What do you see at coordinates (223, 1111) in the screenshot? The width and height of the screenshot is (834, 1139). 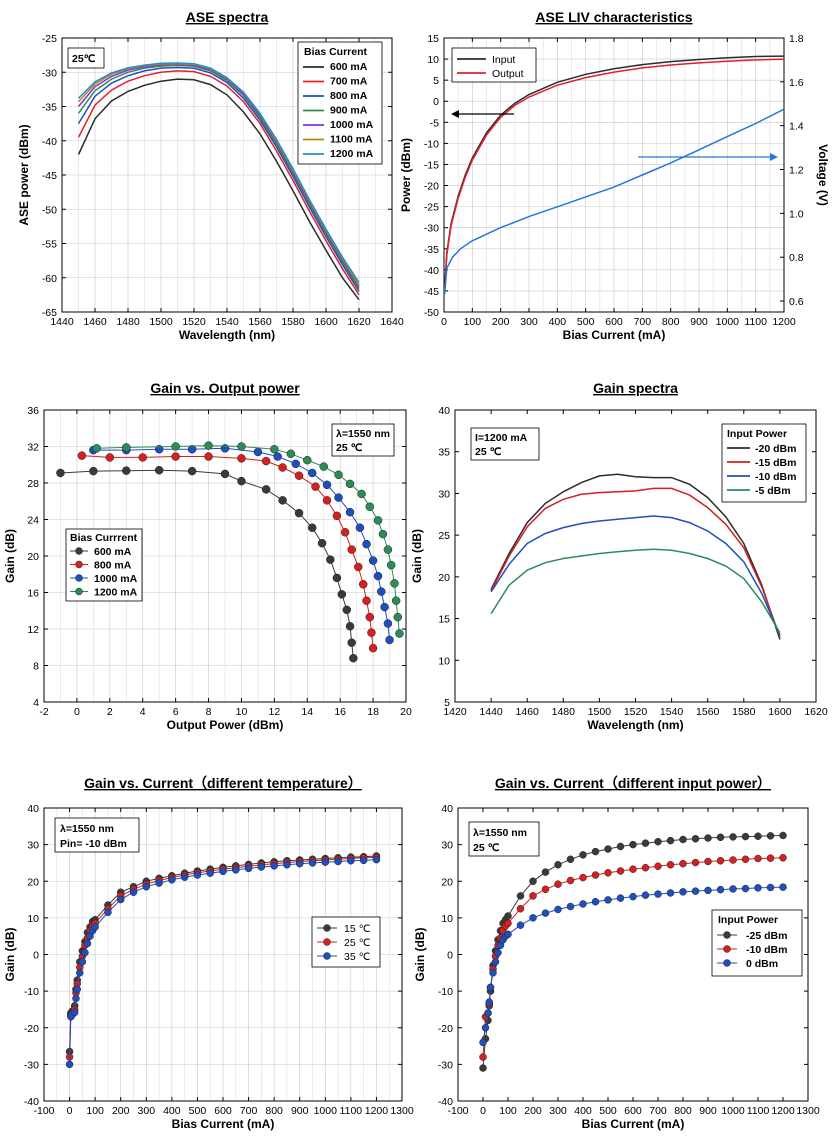 I see `x-tick-label: 600` at bounding box center [223, 1111].